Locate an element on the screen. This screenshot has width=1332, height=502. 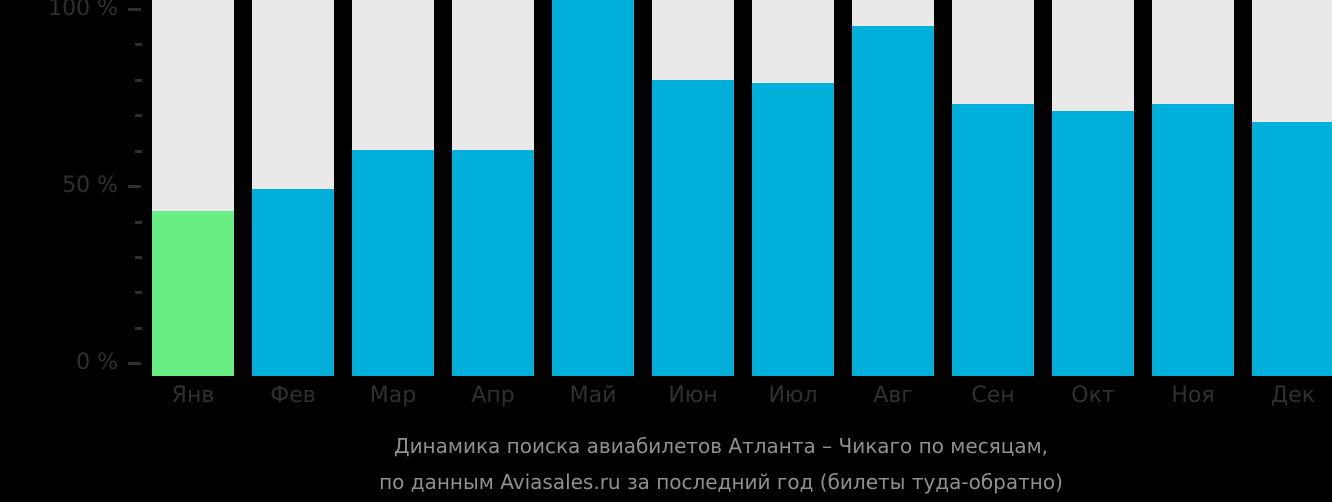
month-label: Июл is located at coordinates (793, 395).